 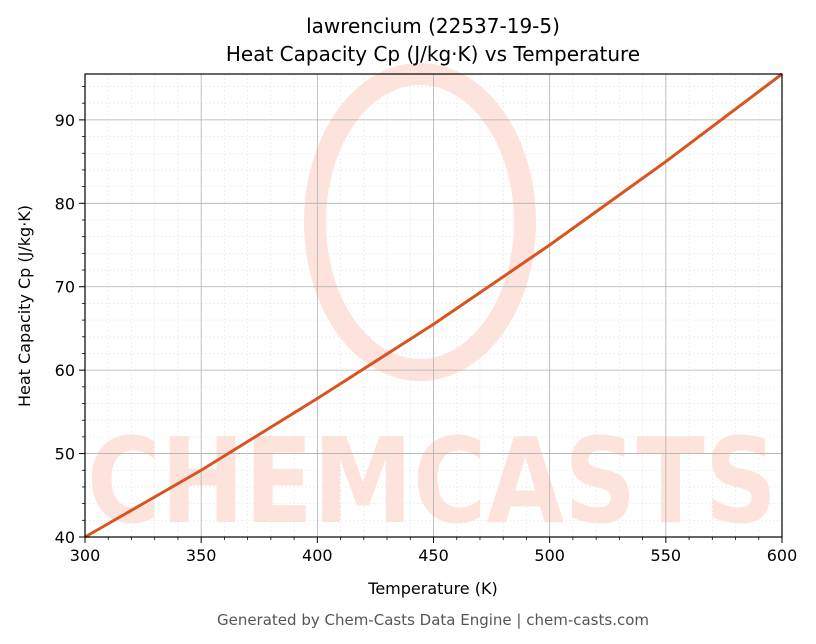 What do you see at coordinates (432, 588) in the screenshot?
I see `x-axis-label: Temperature (K)` at bounding box center [432, 588].